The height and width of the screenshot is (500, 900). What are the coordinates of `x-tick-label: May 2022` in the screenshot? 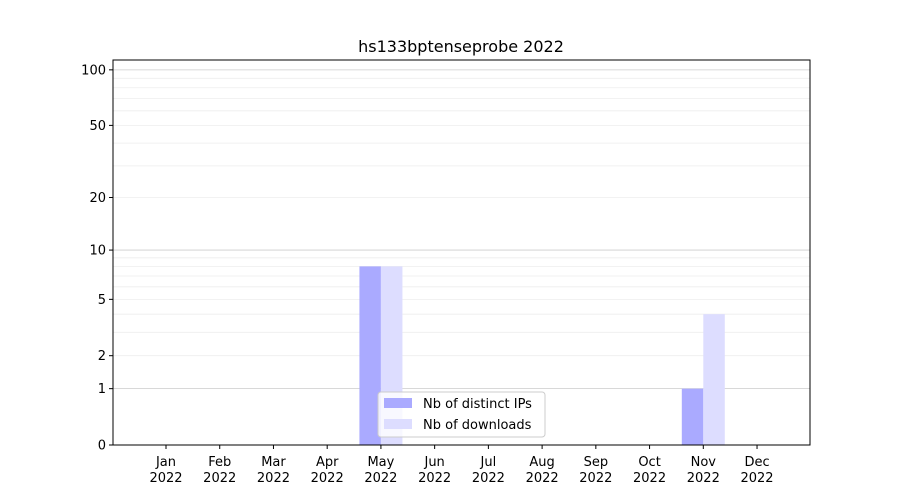 It's located at (380, 470).